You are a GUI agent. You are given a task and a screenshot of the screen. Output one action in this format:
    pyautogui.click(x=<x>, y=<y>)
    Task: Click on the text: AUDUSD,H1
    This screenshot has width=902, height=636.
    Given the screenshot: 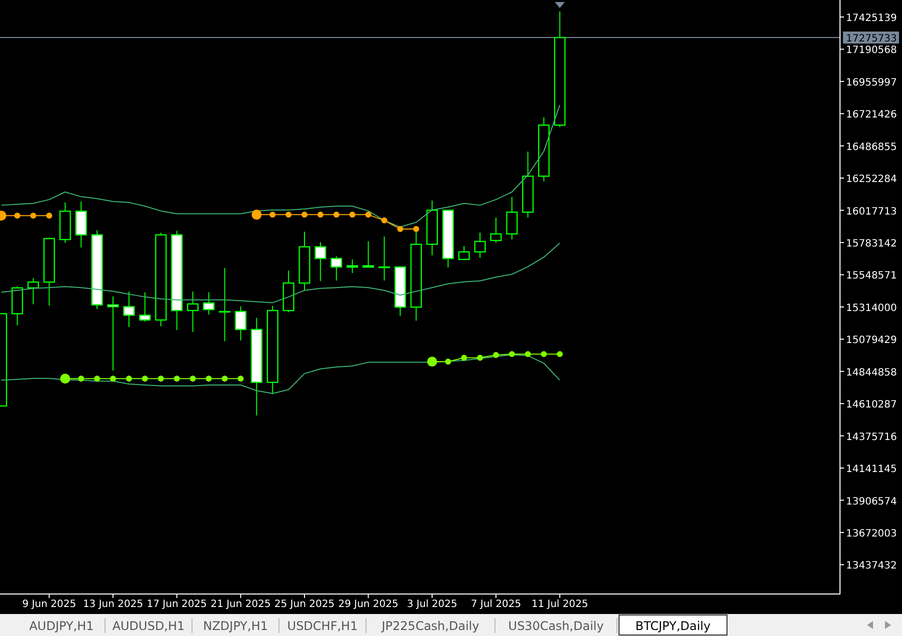 What is the action you would take?
    pyautogui.click(x=148, y=626)
    